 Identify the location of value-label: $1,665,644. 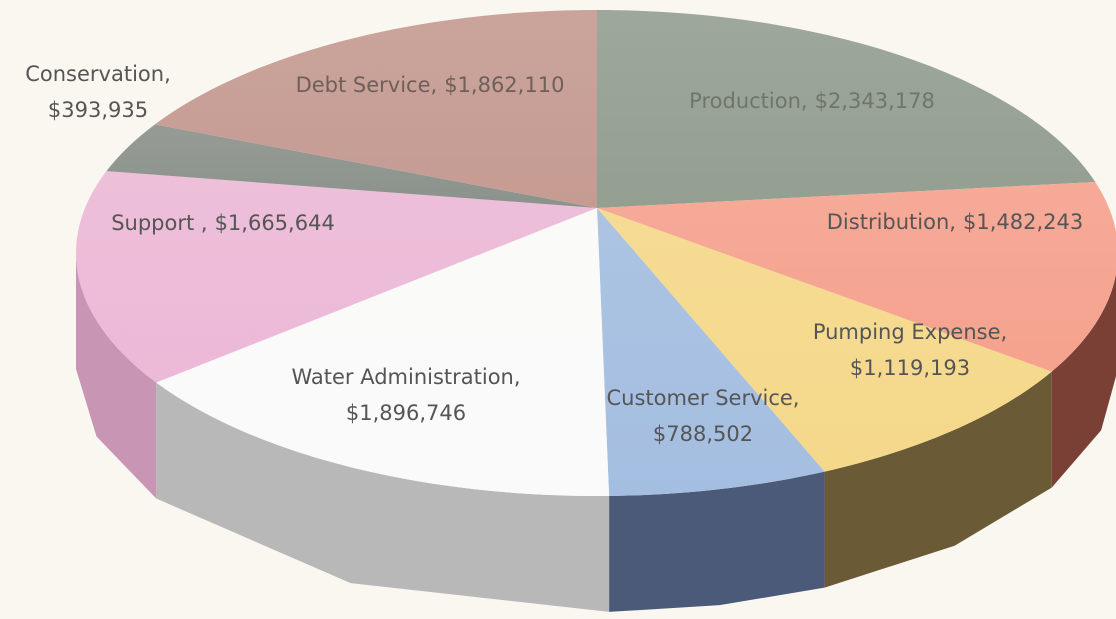
(275, 223).